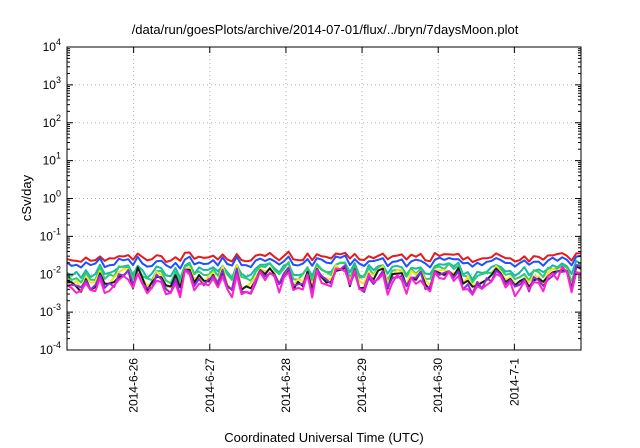 The height and width of the screenshot is (448, 640). What do you see at coordinates (52, 121) in the screenshot?
I see `y-tick-label: 10²` at bounding box center [52, 121].